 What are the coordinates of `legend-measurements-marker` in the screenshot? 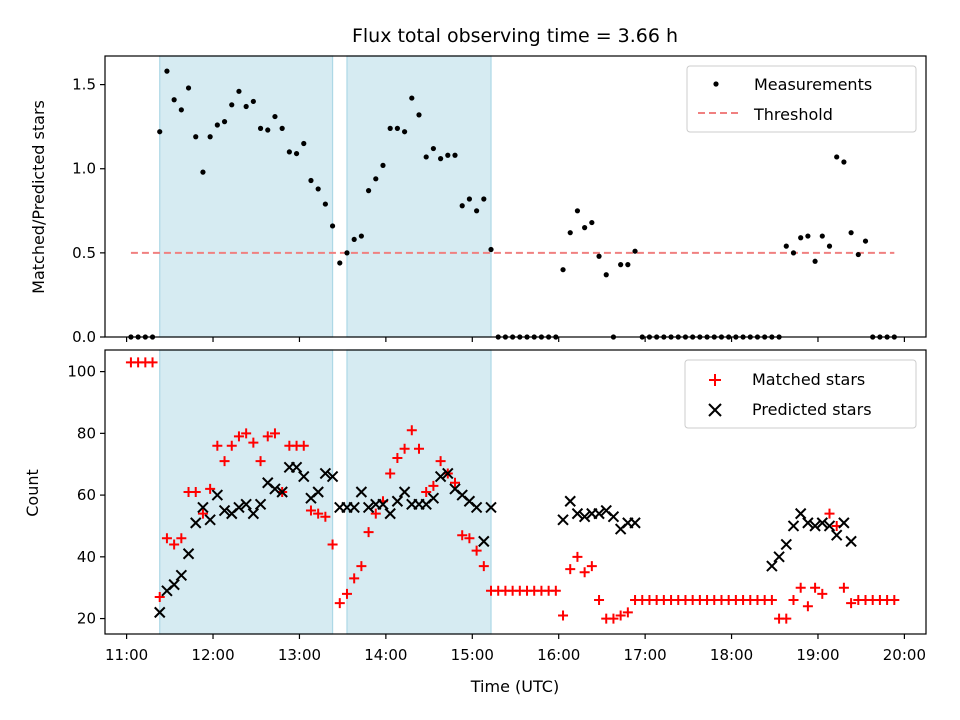 It's located at (716, 84).